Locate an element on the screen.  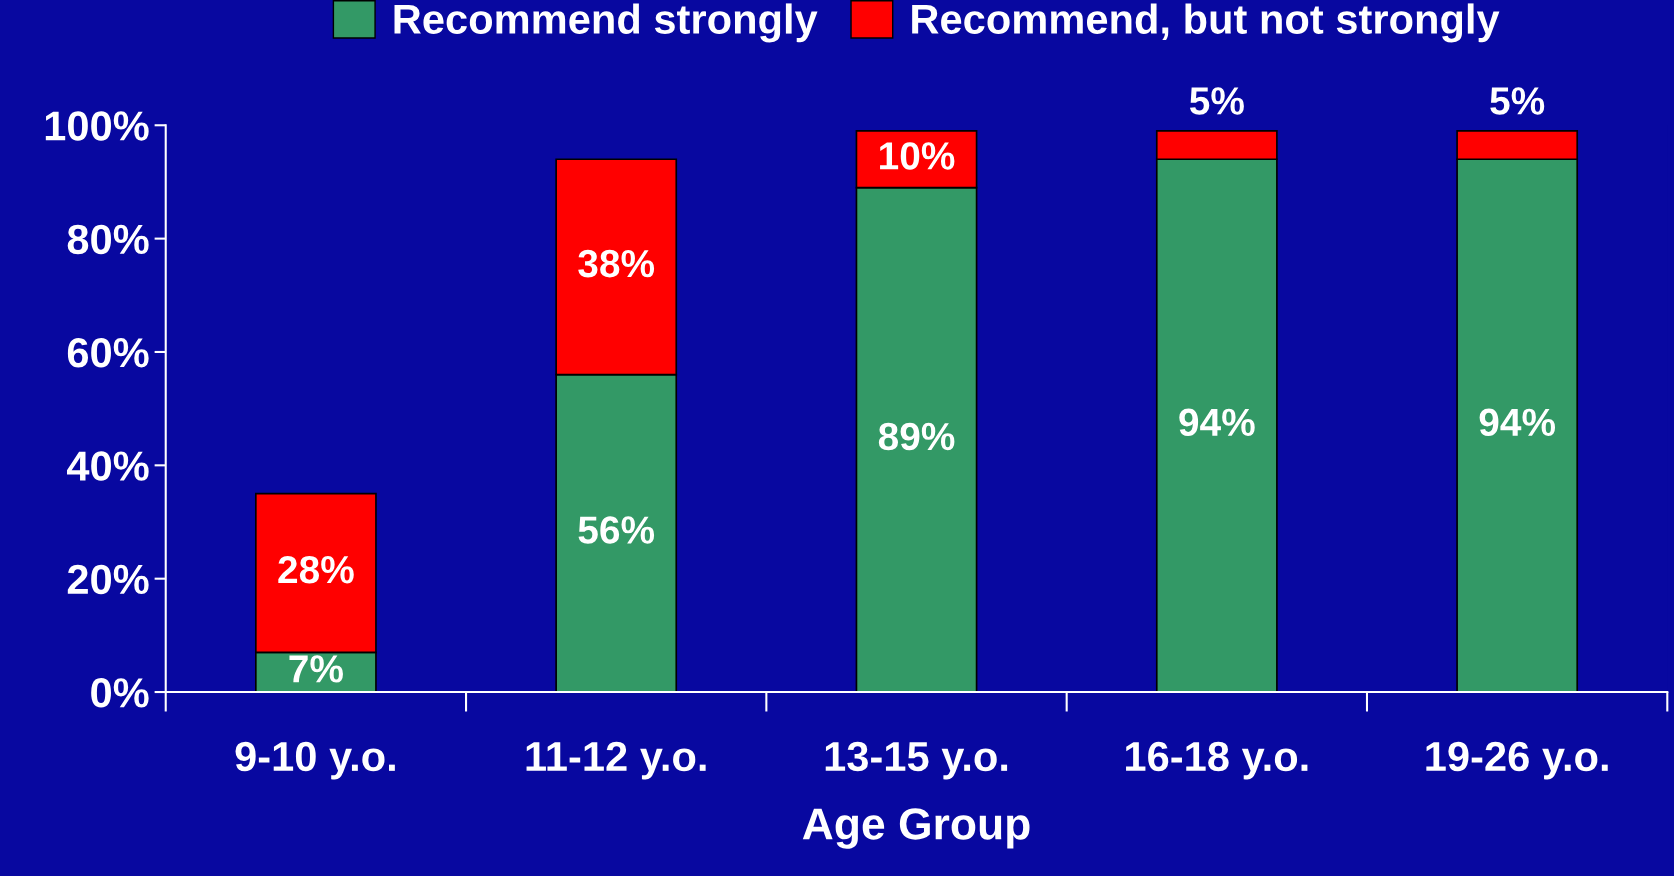
x-tick-label: 11-12 y.o. is located at coordinates (616, 760).